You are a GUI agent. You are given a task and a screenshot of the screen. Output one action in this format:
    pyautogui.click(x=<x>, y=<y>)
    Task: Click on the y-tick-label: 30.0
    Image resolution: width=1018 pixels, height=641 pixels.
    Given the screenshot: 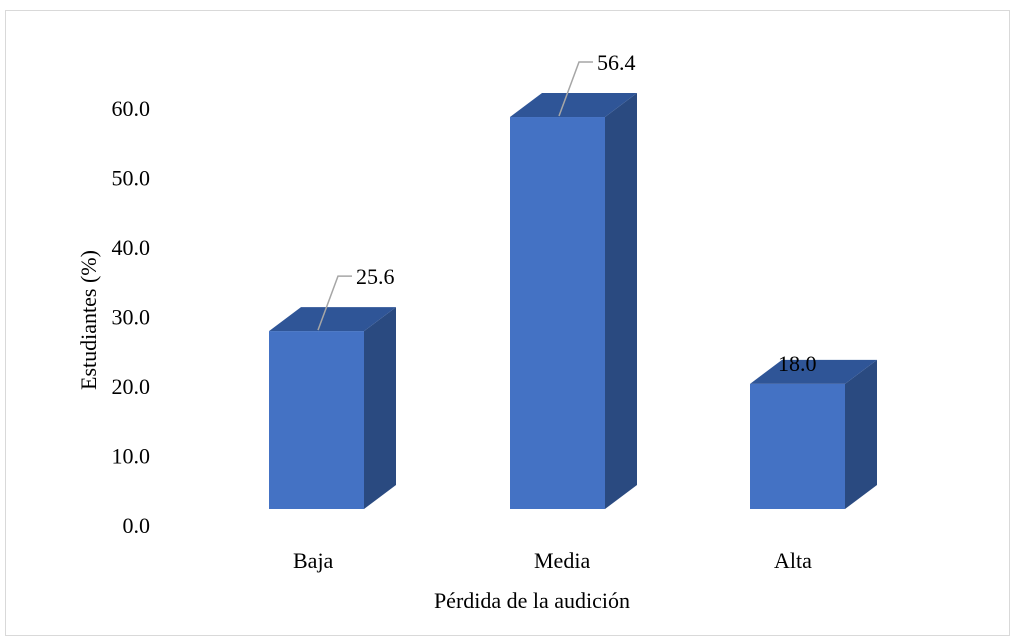 What is the action you would take?
    pyautogui.click(x=131, y=317)
    